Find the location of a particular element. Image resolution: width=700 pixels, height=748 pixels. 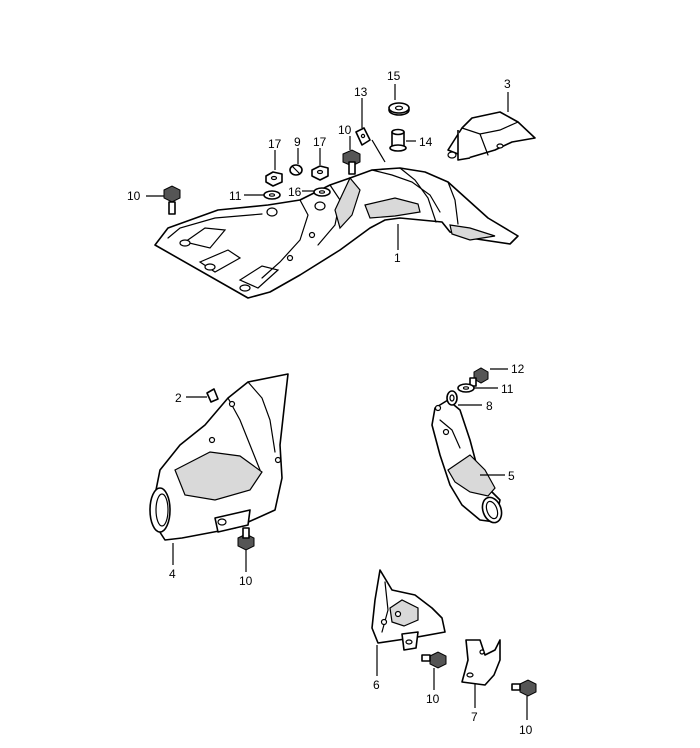

part-10-bolt-mid is located at coordinates (246, 539).